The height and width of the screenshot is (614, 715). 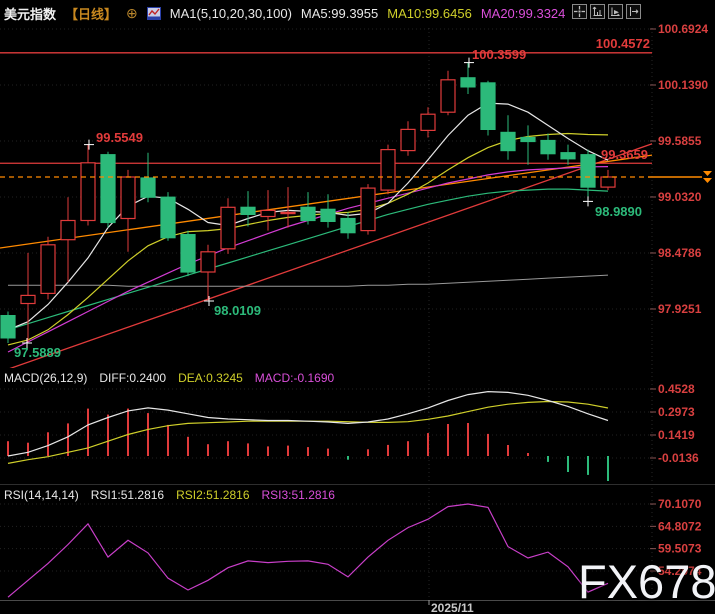 I want to click on axis-label: 0.2973, so click(x=676, y=412).